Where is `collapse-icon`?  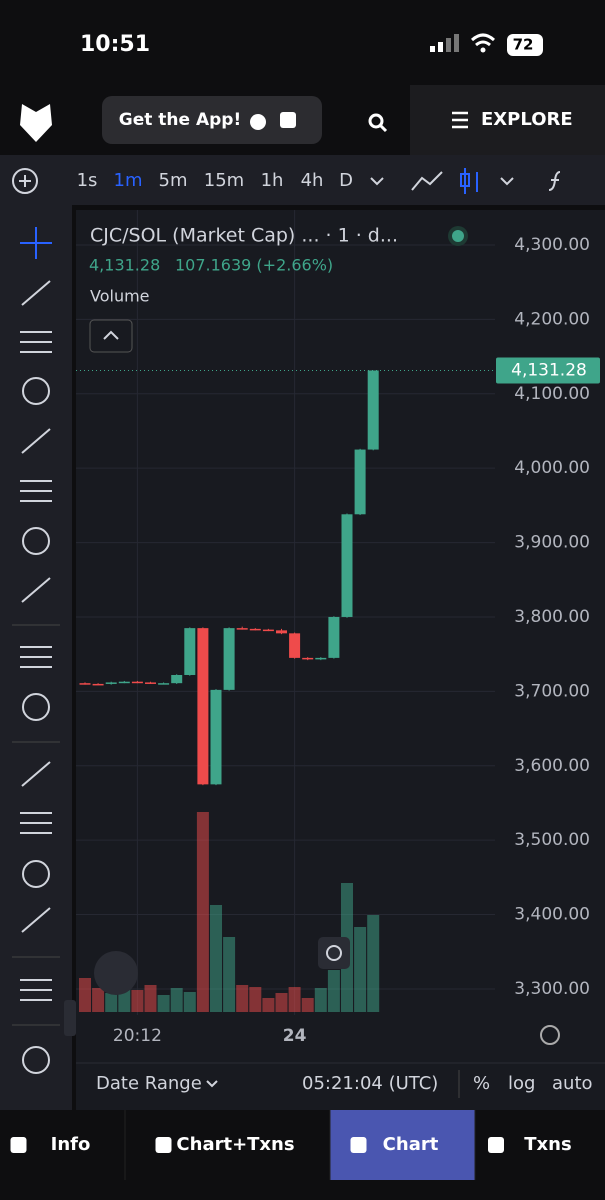 collapse-icon is located at coordinates (111, 335).